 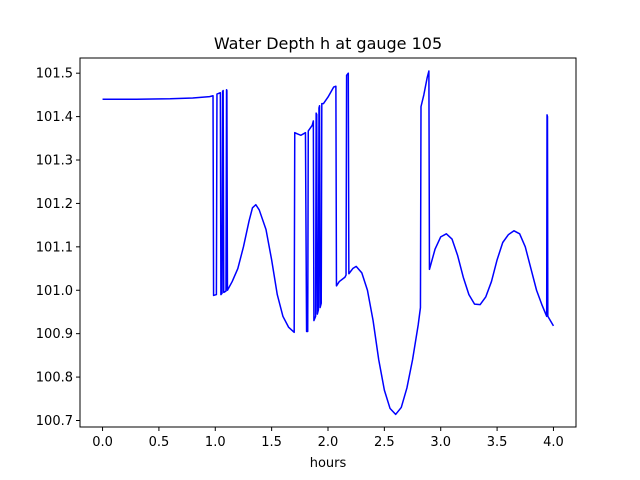 I want to click on y-tick-label: 101.5, so click(x=54, y=74).